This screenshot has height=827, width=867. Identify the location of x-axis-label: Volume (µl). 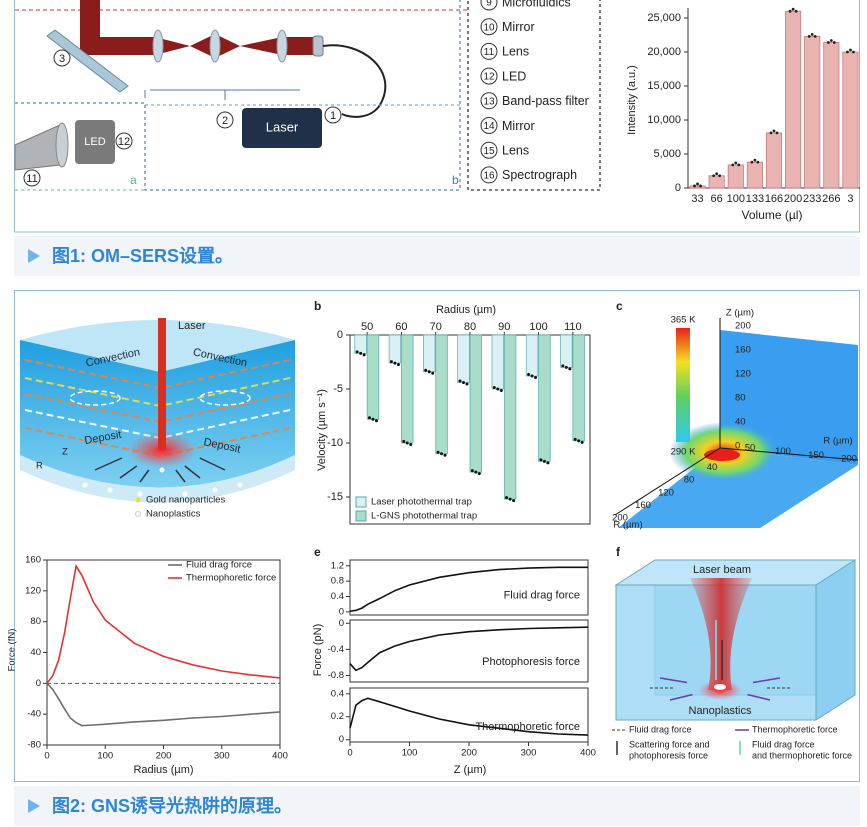
(772, 215).